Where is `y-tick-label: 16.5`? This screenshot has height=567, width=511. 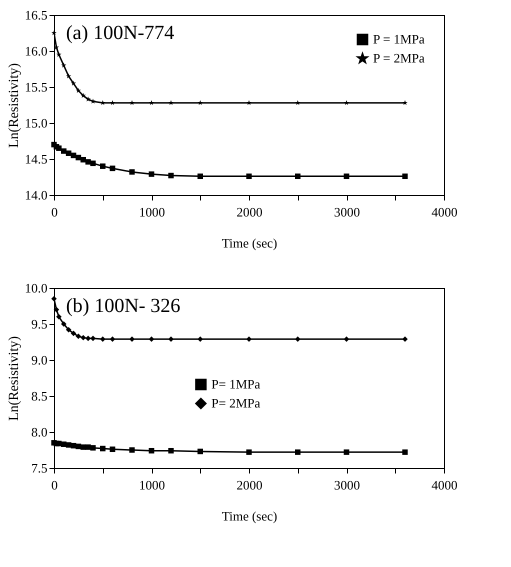 y-tick-label: 16.5 is located at coordinates (36, 15).